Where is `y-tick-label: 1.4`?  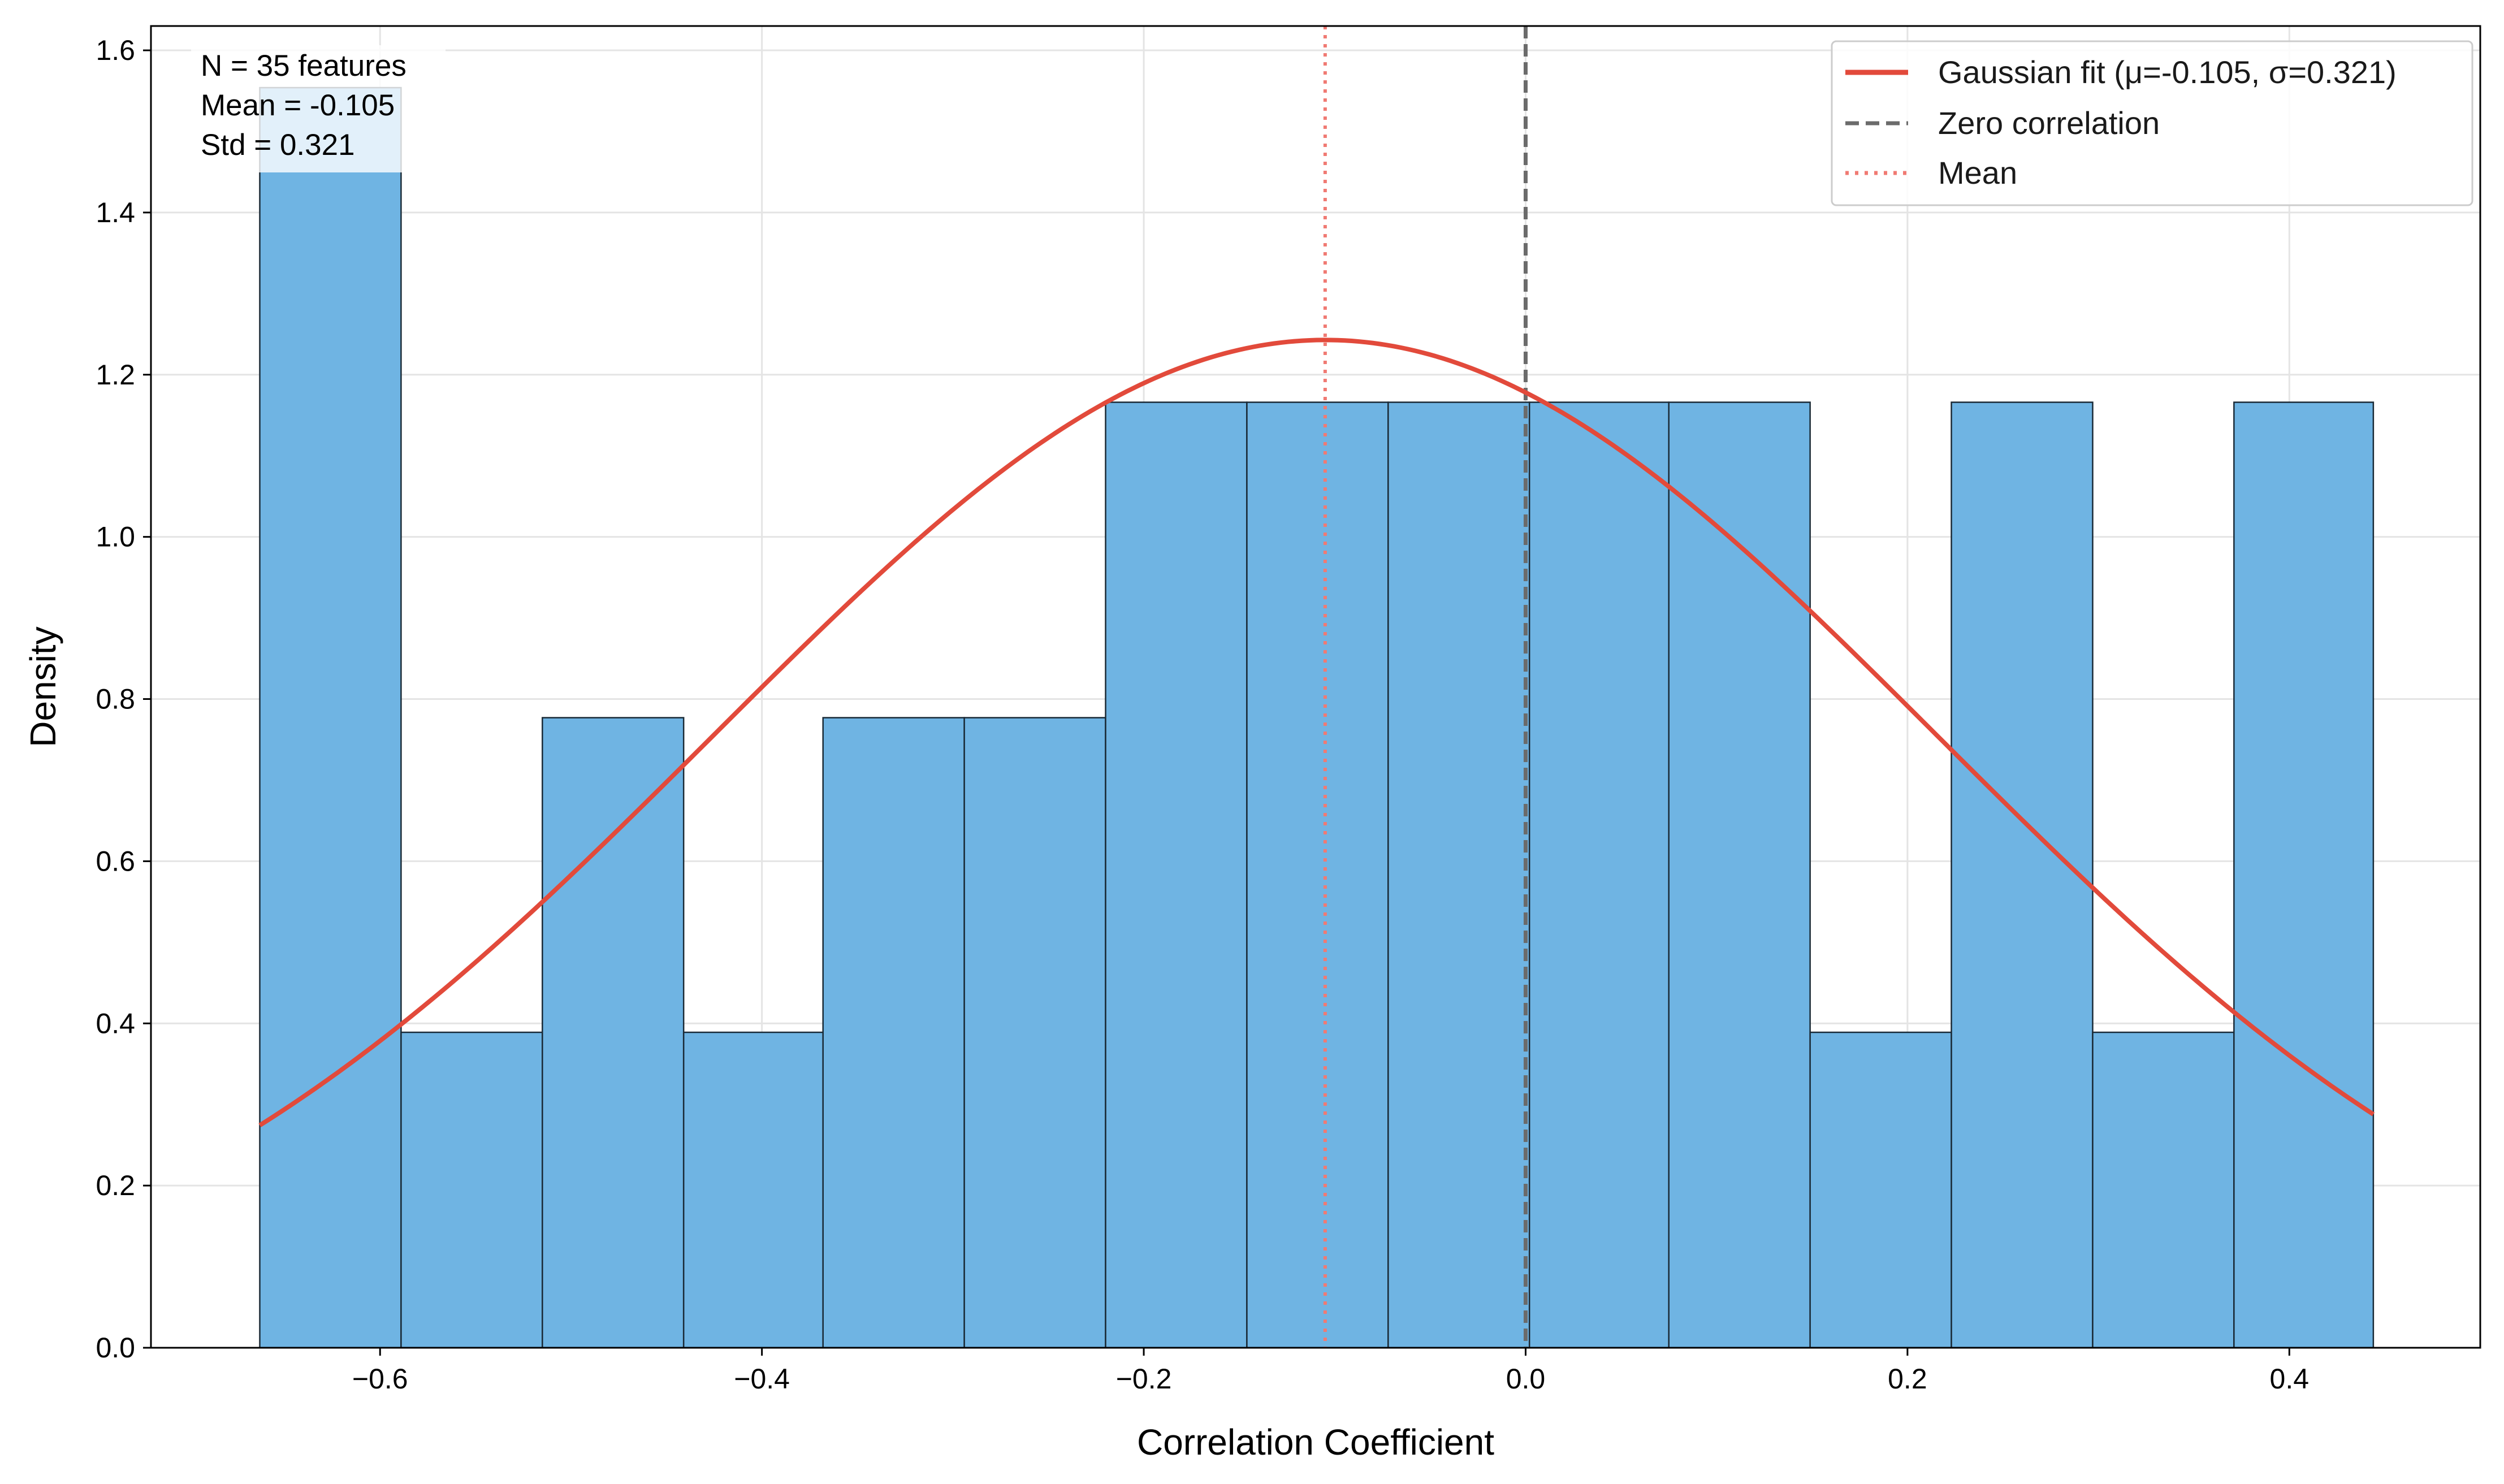
y-tick-label: 1.4 is located at coordinates (116, 212).